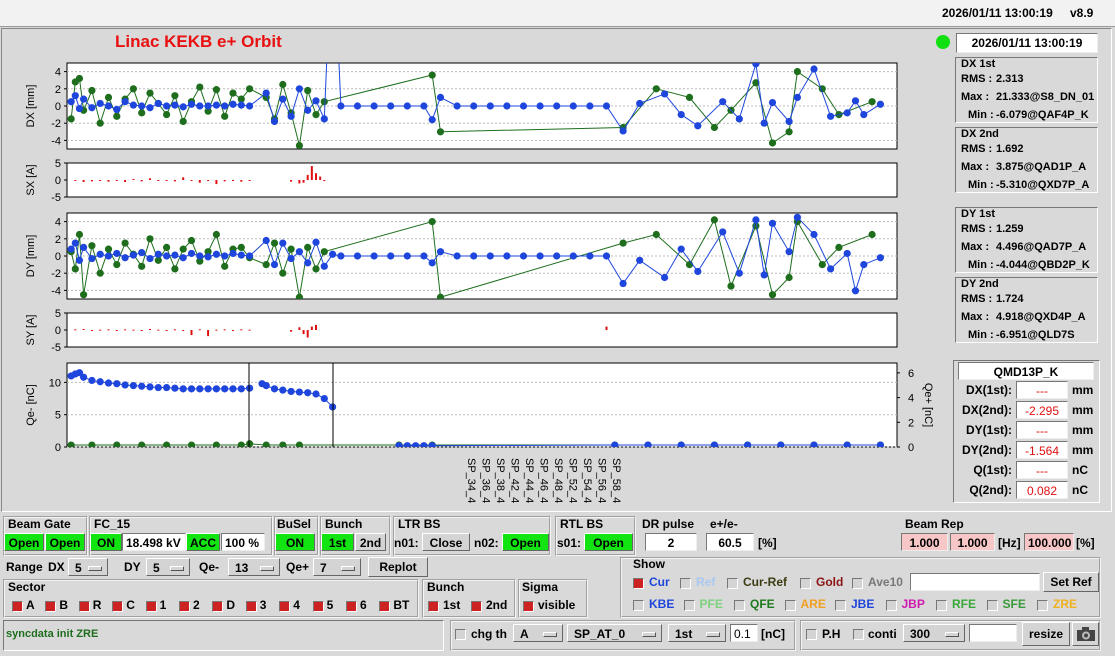 This screenshot has height=656, width=1115. I want to click on replot-button: Replot, so click(398, 567).